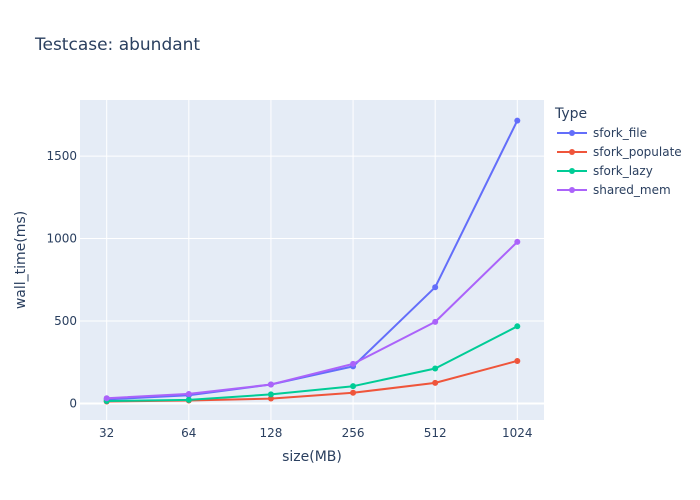  What do you see at coordinates (61, 156) in the screenshot?
I see `y-tick-label: 1500` at bounding box center [61, 156].